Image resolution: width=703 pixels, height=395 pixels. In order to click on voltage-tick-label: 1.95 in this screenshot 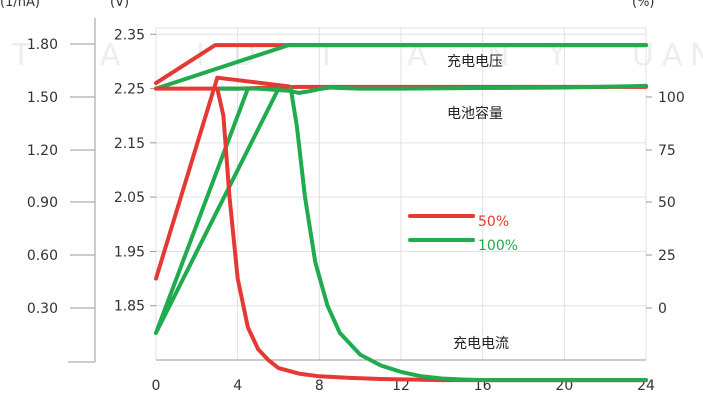, I will do `click(129, 252)`.